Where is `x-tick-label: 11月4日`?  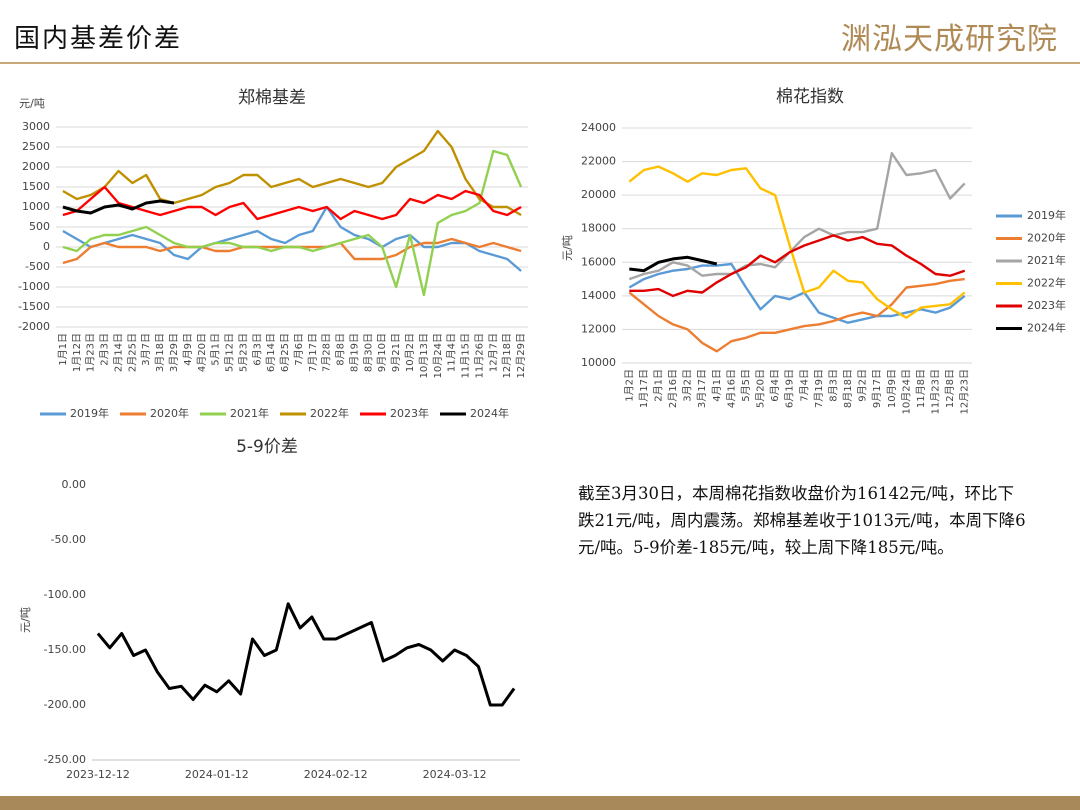
x-tick-label: 11月4日 is located at coordinates (452, 352).